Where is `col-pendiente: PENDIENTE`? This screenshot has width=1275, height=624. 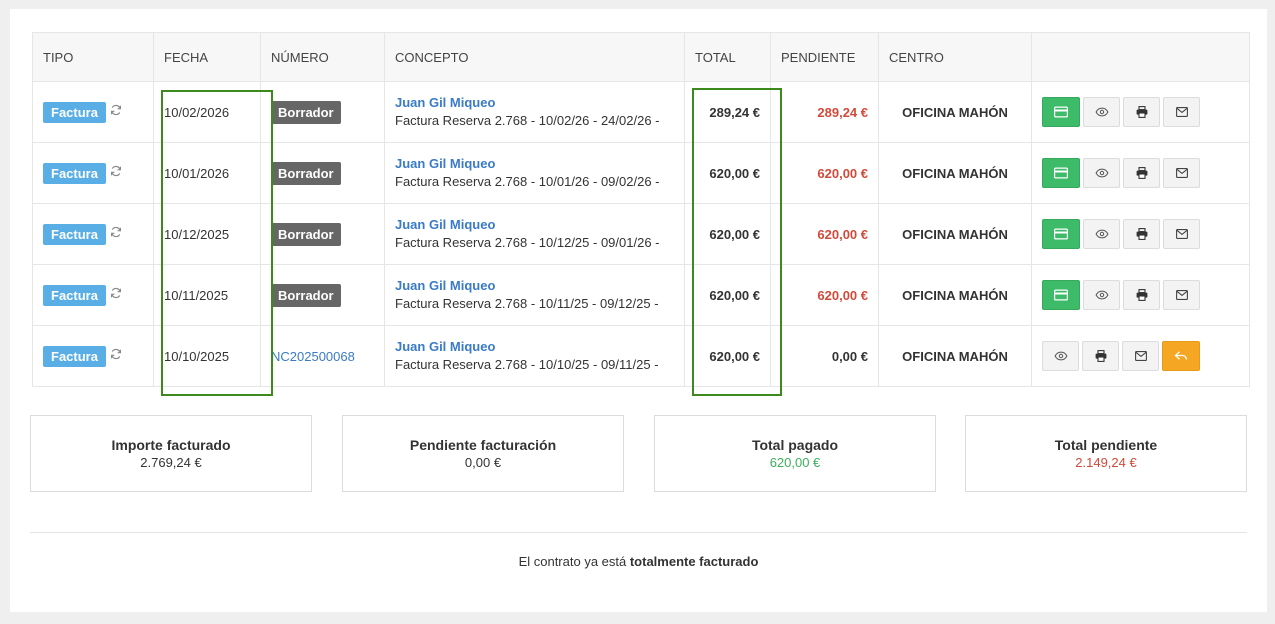
col-pendiente: PENDIENTE is located at coordinates (824, 57).